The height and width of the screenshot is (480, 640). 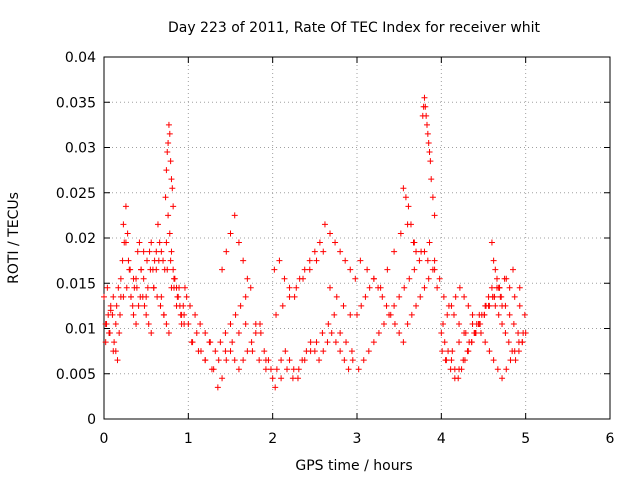 What do you see at coordinates (525, 439) in the screenshot?
I see `x-tick-label: 5` at bounding box center [525, 439].